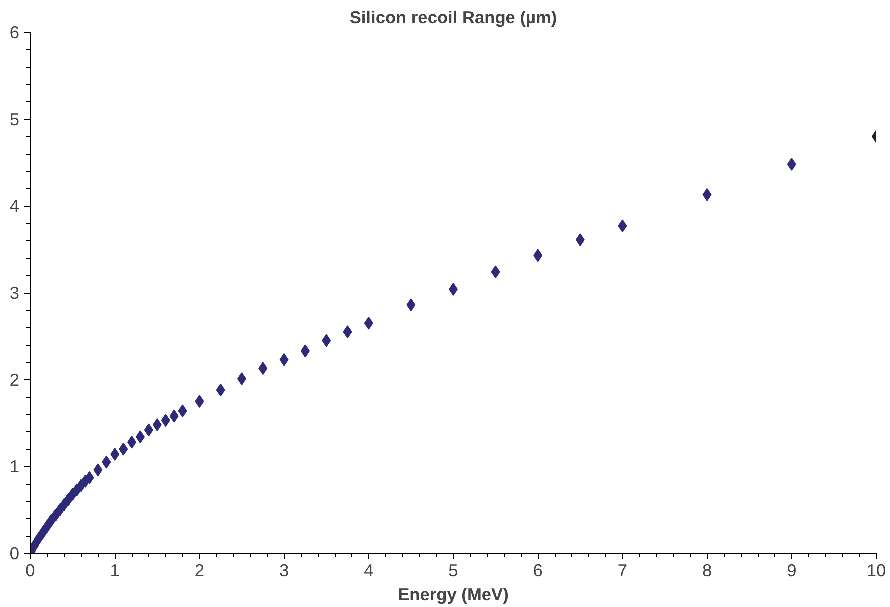 The width and height of the screenshot is (890, 607). Describe the element at coordinates (453, 570) in the screenshot. I see `x-tick-label: 5` at that location.